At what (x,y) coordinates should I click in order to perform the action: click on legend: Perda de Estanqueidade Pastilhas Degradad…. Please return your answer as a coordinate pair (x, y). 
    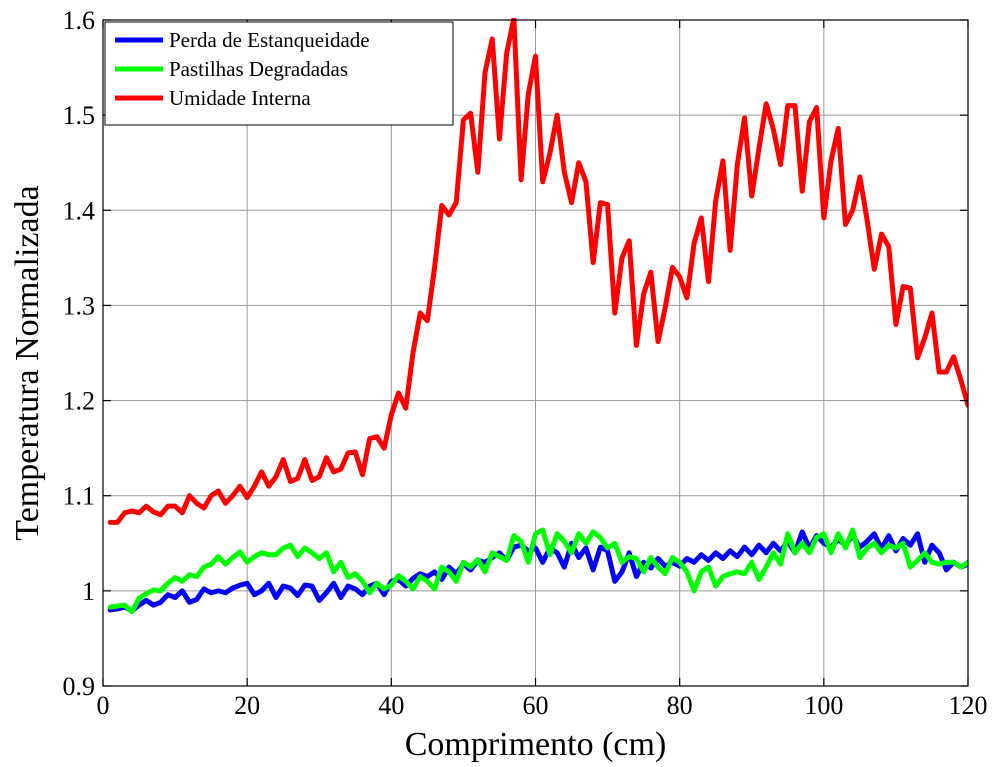
    Looking at the image, I should click on (279, 73).